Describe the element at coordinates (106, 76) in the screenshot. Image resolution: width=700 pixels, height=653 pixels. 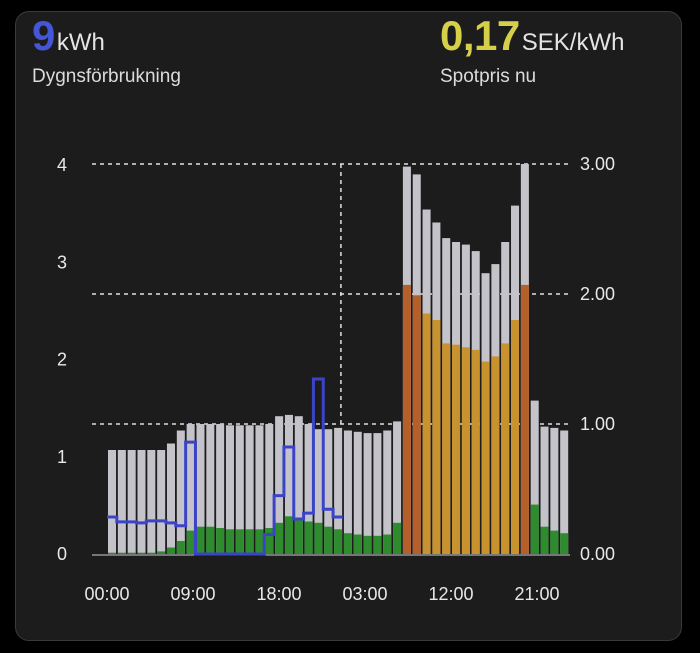
I see `daily-consumption-label: Dygnsförbrukning` at that location.